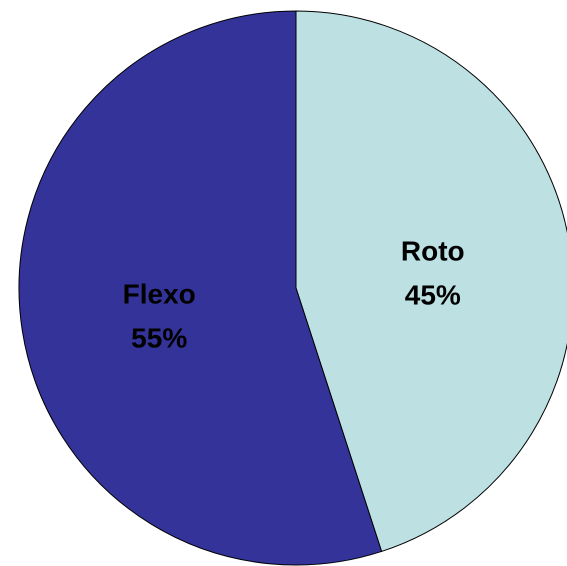 The height and width of the screenshot is (566, 567). Describe the element at coordinates (159, 338) in the screenshot. I see `slice-value-flexo: 55%` at that location.